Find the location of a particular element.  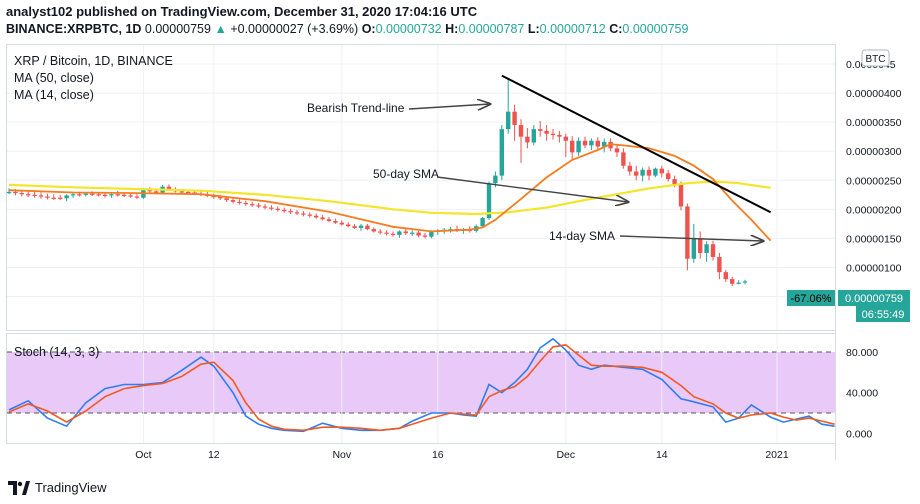

time-tick-label: 16 is located at coordinates (438, 455).